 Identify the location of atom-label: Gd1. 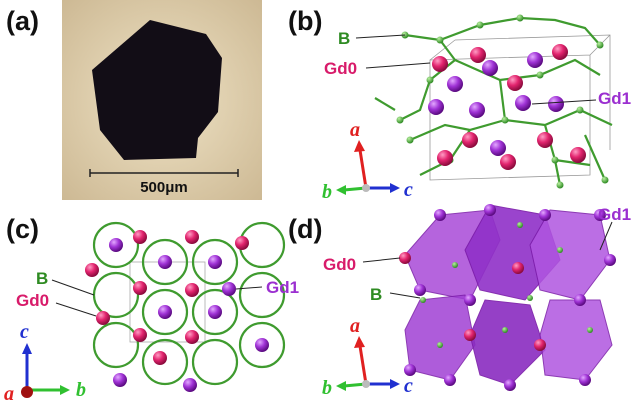
(282, 287).